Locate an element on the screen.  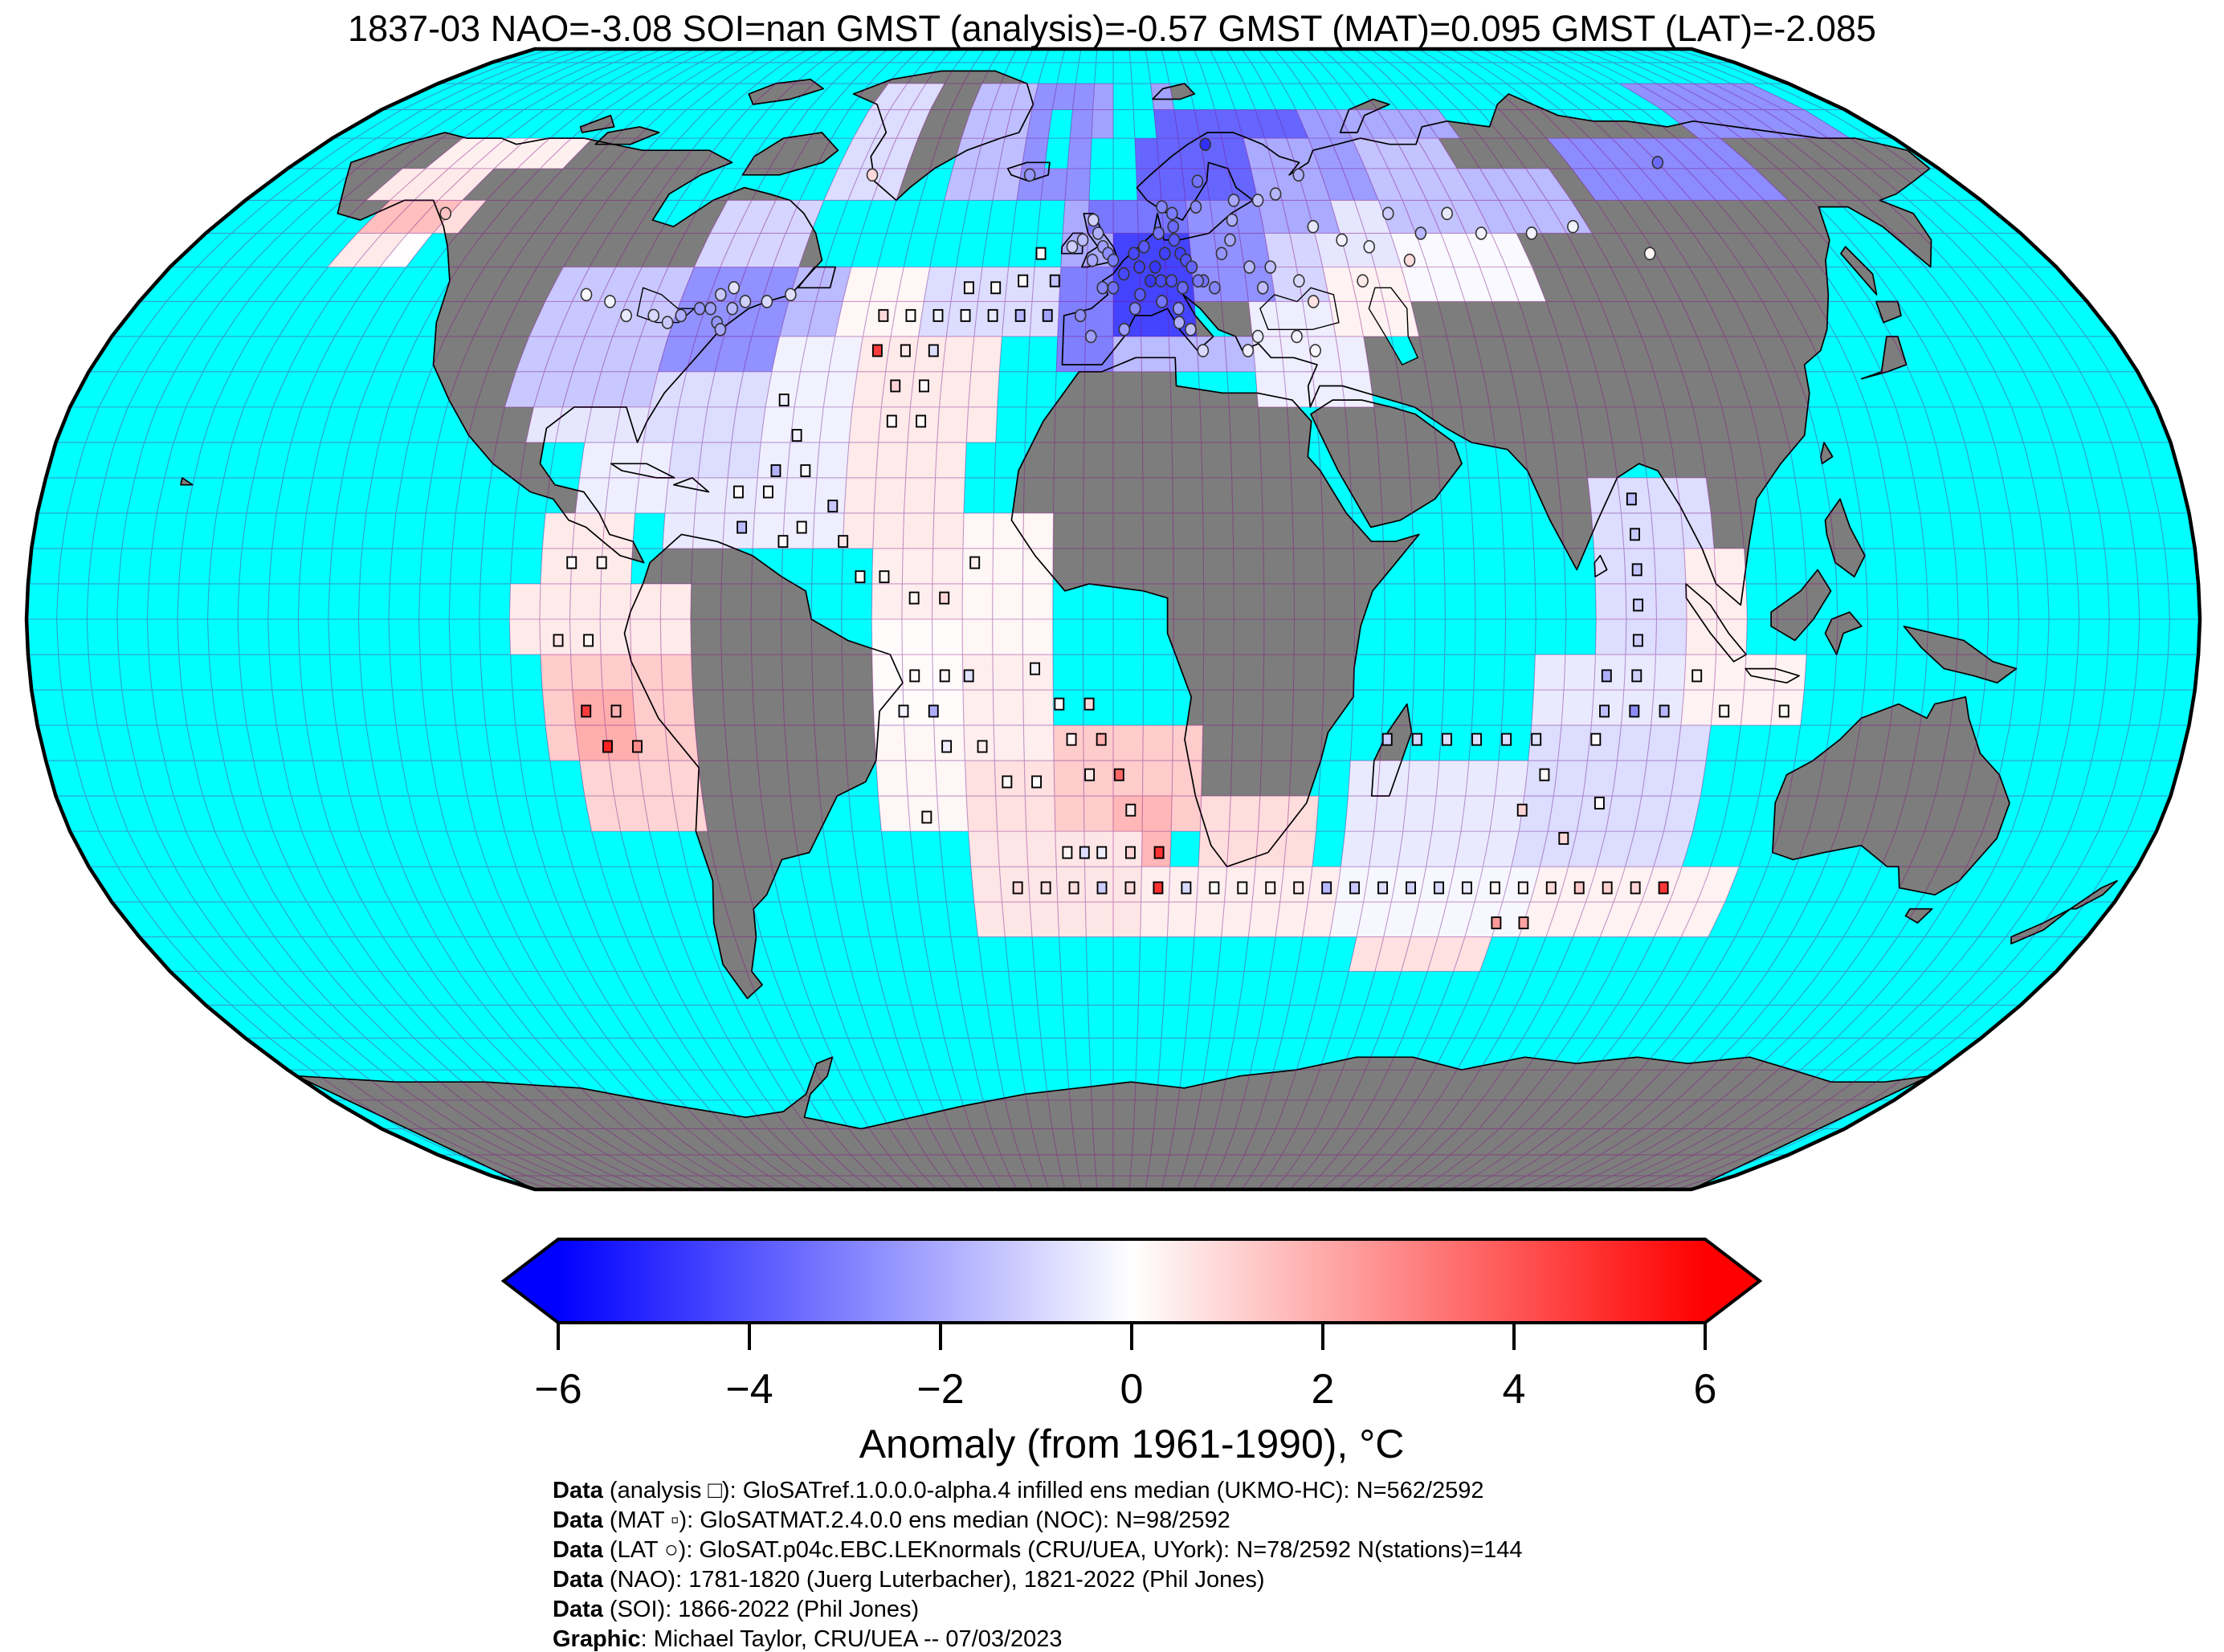
colorbar-gradient is located at coordinates (1131, 1281).